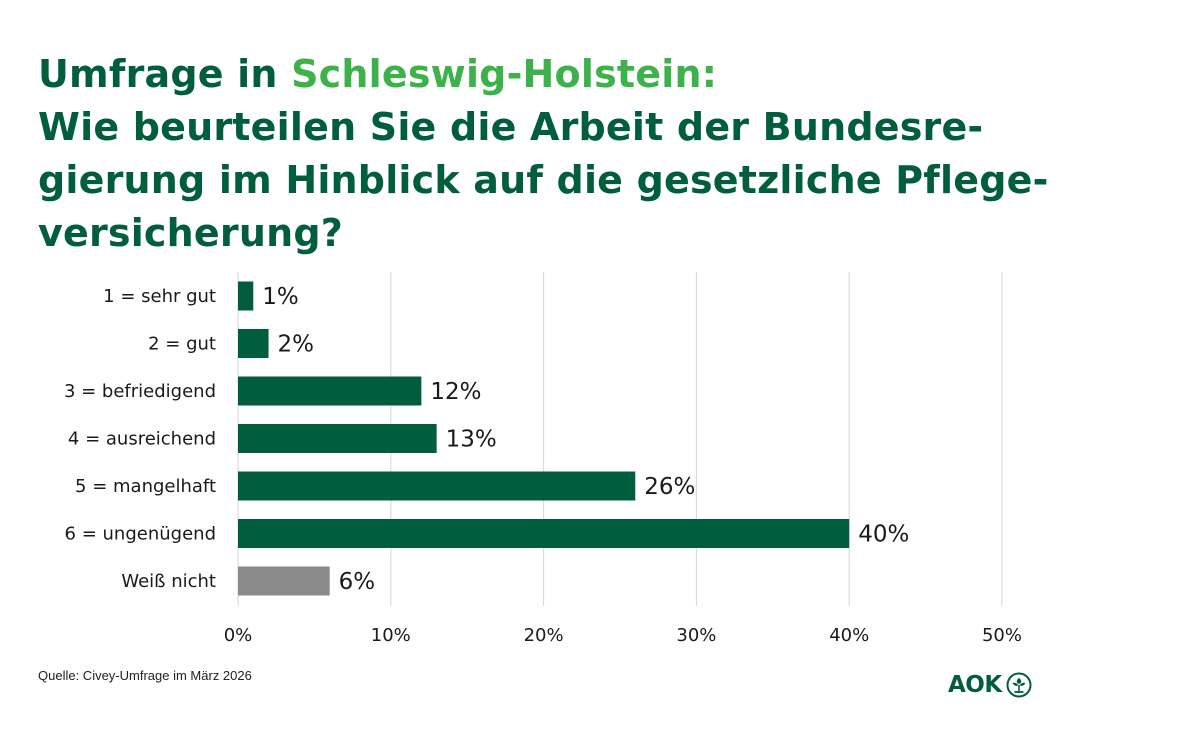  What do you see at coordinates (975, 685) in the screenshot?
I see `logo-text: AOK` at bounding box center [975, 685].